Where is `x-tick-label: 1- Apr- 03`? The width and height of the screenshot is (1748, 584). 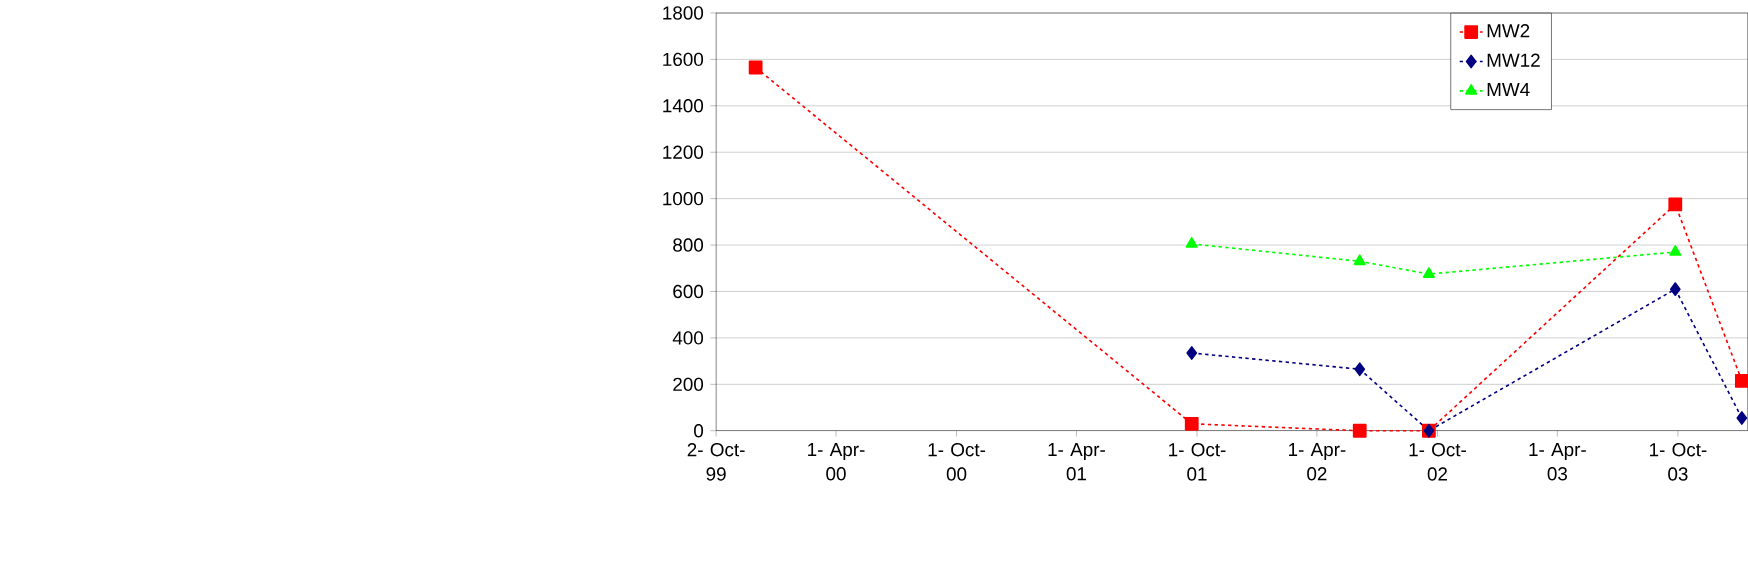
x-tick-label: 1- Apr- 03 is located at coordinates (1557, 462).